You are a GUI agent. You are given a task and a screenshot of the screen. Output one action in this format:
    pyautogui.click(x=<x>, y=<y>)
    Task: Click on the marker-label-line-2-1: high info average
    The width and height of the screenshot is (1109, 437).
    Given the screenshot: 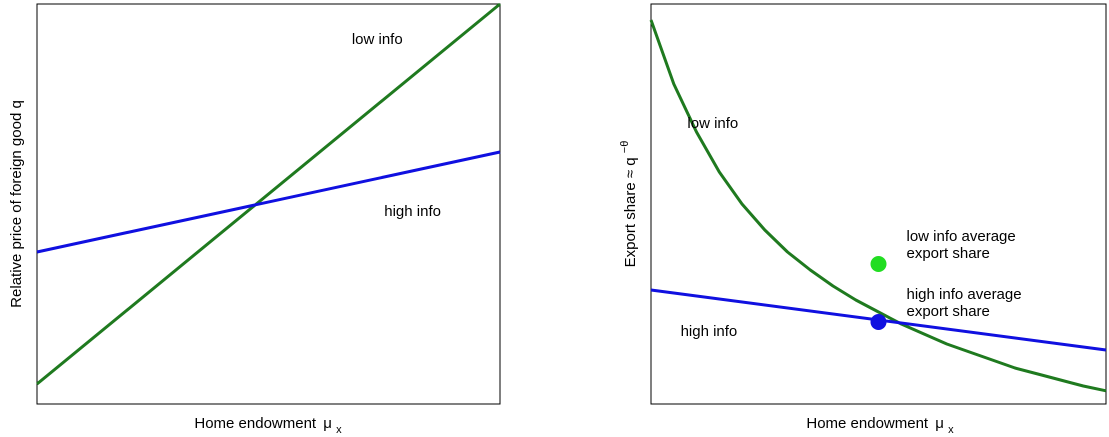 What is the action you would take?
    pyautogui.click(x=964, y=294)
    